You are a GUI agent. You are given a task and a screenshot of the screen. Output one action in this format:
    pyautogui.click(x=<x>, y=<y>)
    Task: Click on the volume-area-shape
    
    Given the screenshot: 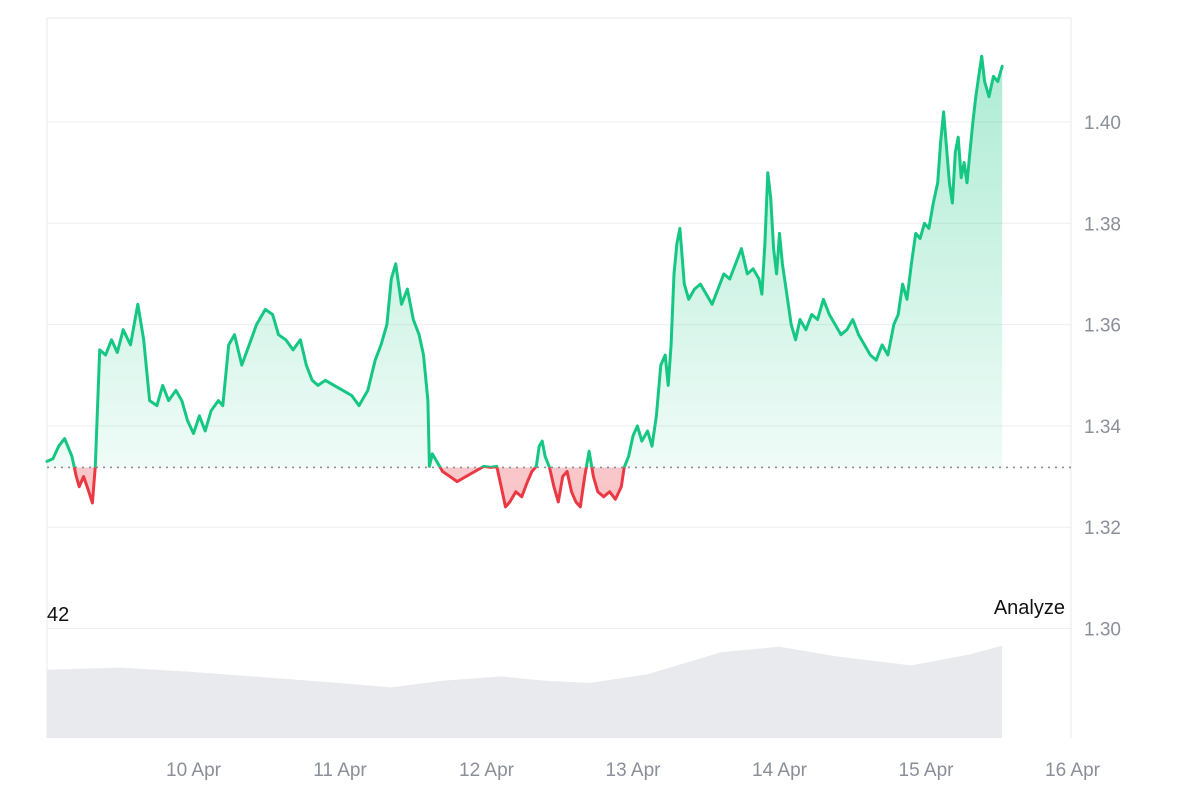 What is the action you would take?
    pyautogui.click(x=525, y=691)
    